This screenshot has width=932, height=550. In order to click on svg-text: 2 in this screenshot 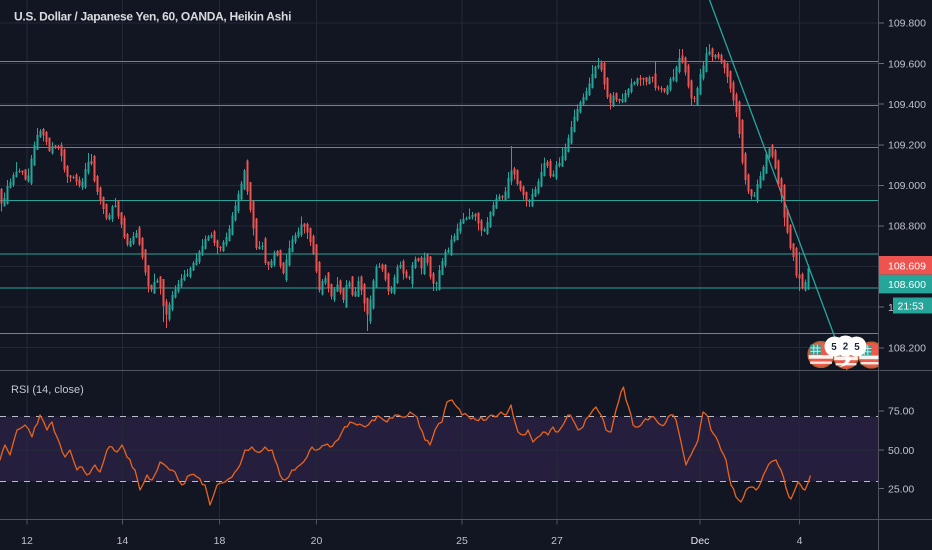, I will do `click(846, 347)`.